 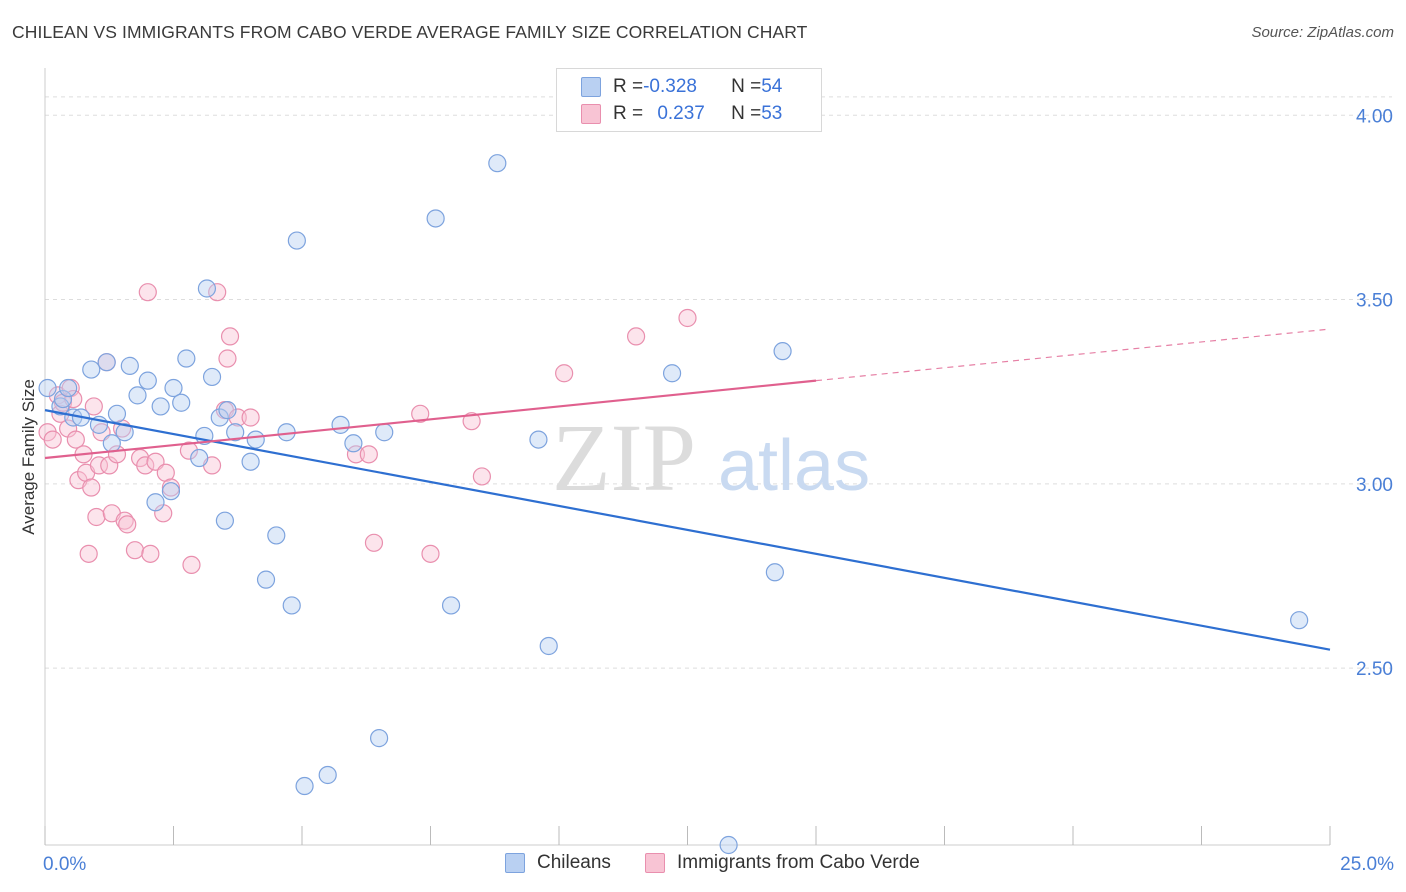 I want to click on legend-label-chileans: Chileans, so click(x=574, y=862).